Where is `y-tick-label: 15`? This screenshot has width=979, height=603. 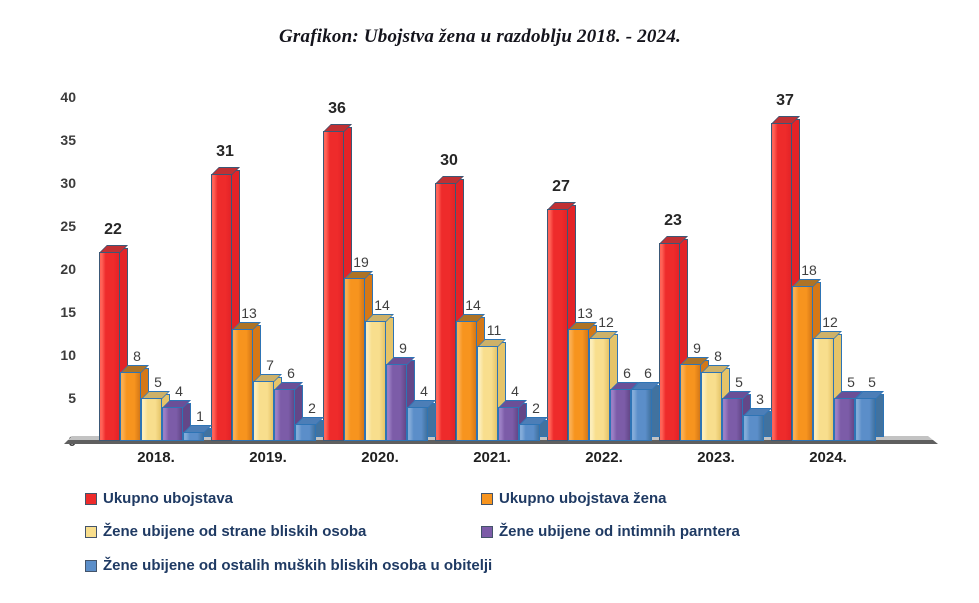 y-tick-label: 15 is located at coordinates (68, 312).